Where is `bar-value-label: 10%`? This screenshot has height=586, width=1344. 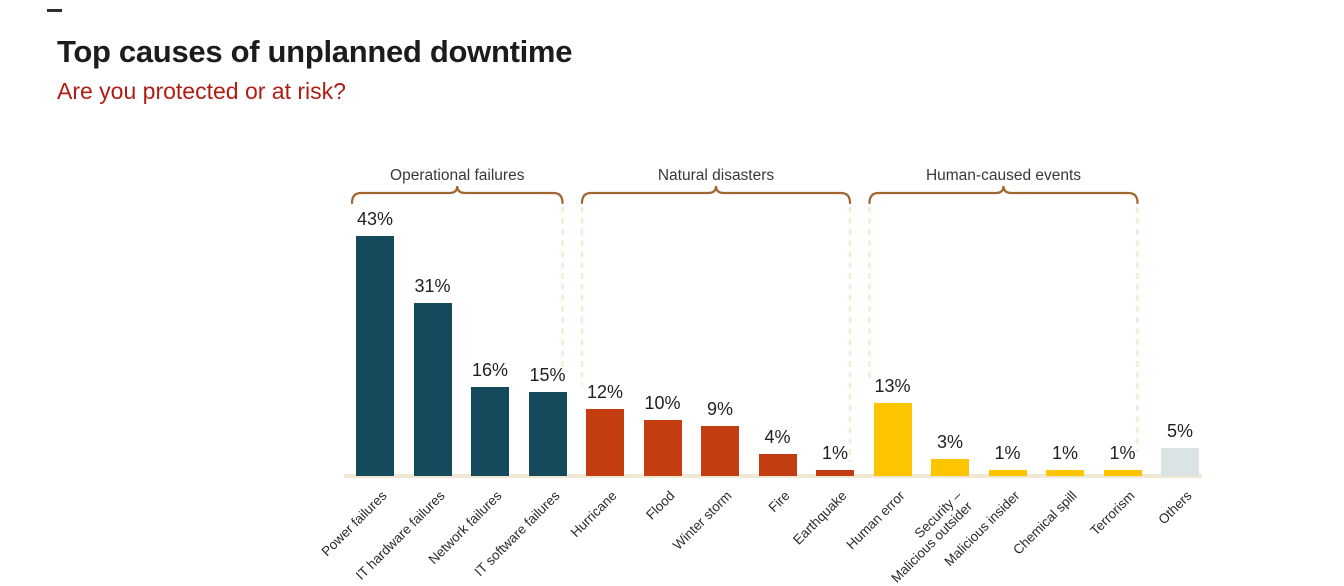
bar-value-label: 10% is located at coordinates (662, 403).